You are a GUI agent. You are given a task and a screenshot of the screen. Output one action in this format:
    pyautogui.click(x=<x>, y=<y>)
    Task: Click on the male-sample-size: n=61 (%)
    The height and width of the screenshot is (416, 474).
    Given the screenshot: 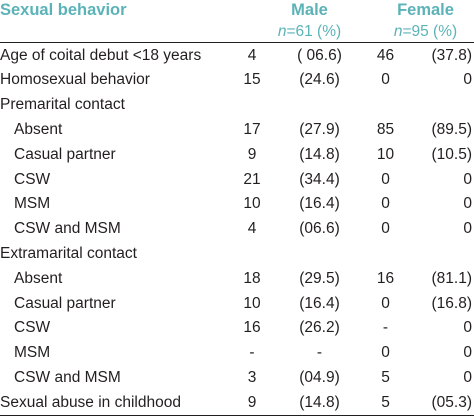 What is the action you would take?
    pyautogui.click(x=299, y=33)
    